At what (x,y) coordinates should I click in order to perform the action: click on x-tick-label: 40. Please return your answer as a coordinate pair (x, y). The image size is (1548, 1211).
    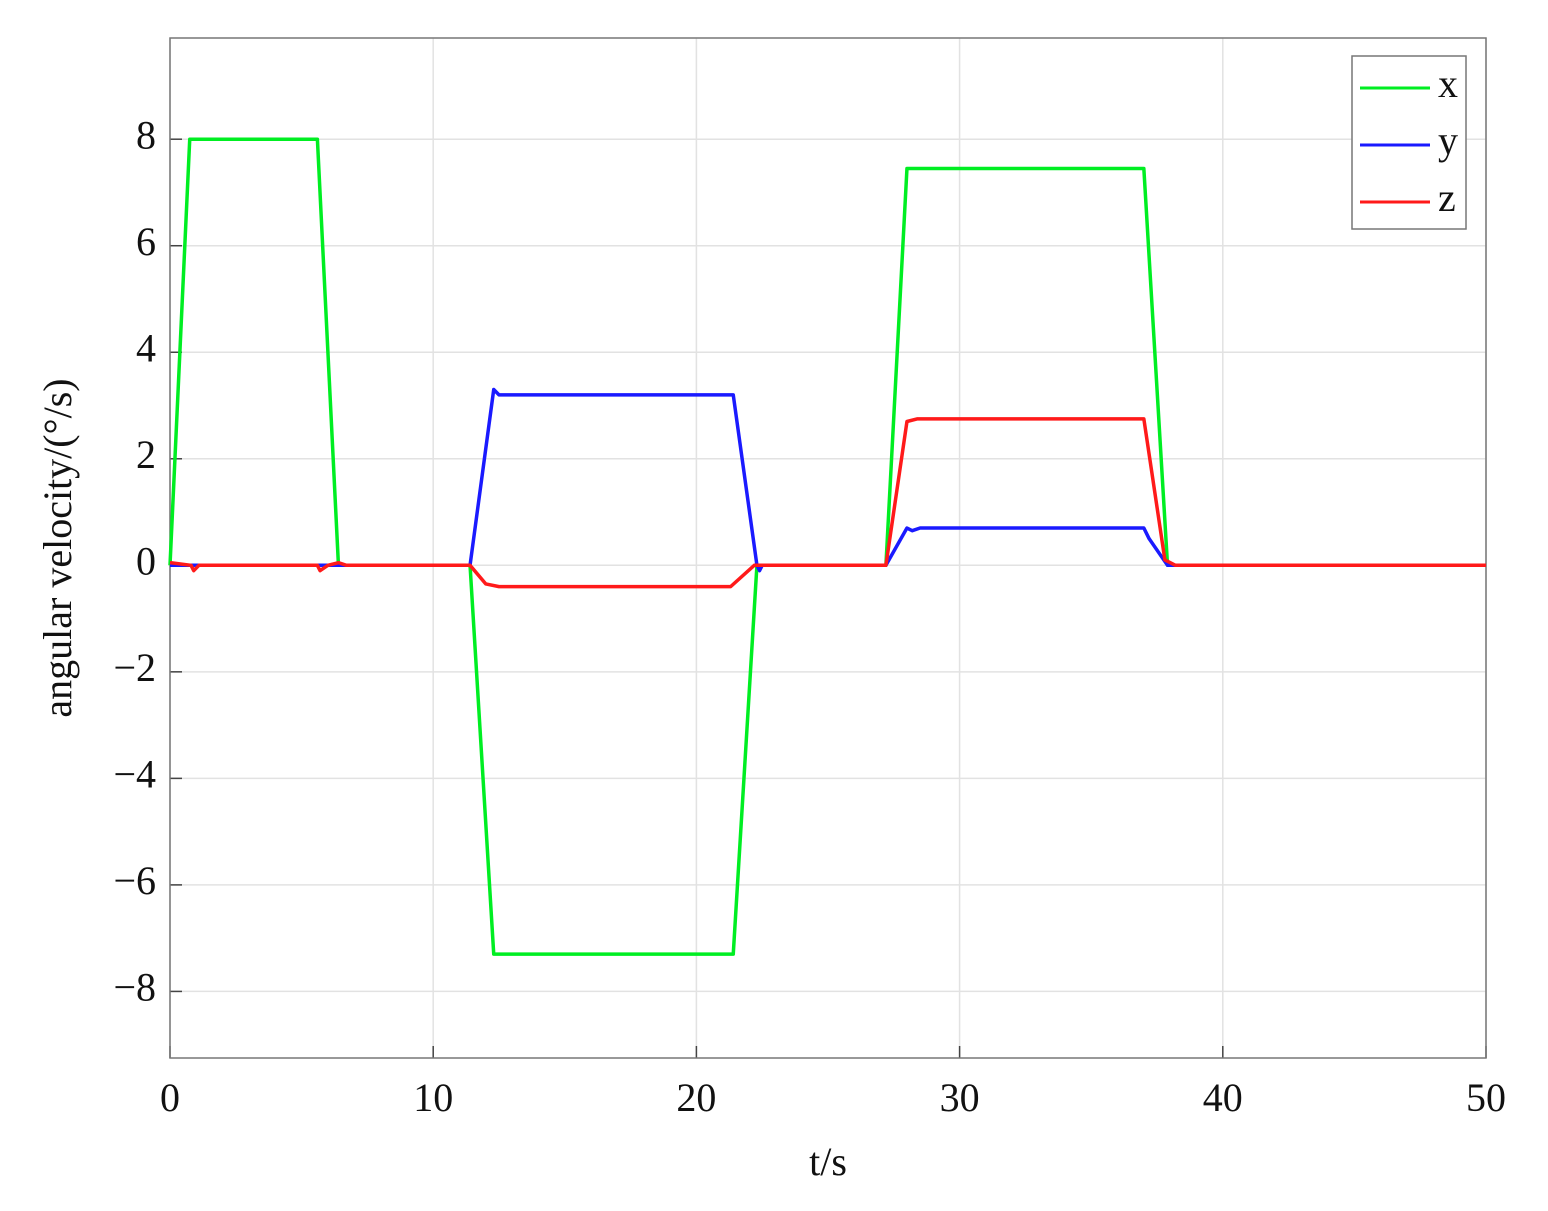
    Looking at the image, I should click on (1223, 1097).